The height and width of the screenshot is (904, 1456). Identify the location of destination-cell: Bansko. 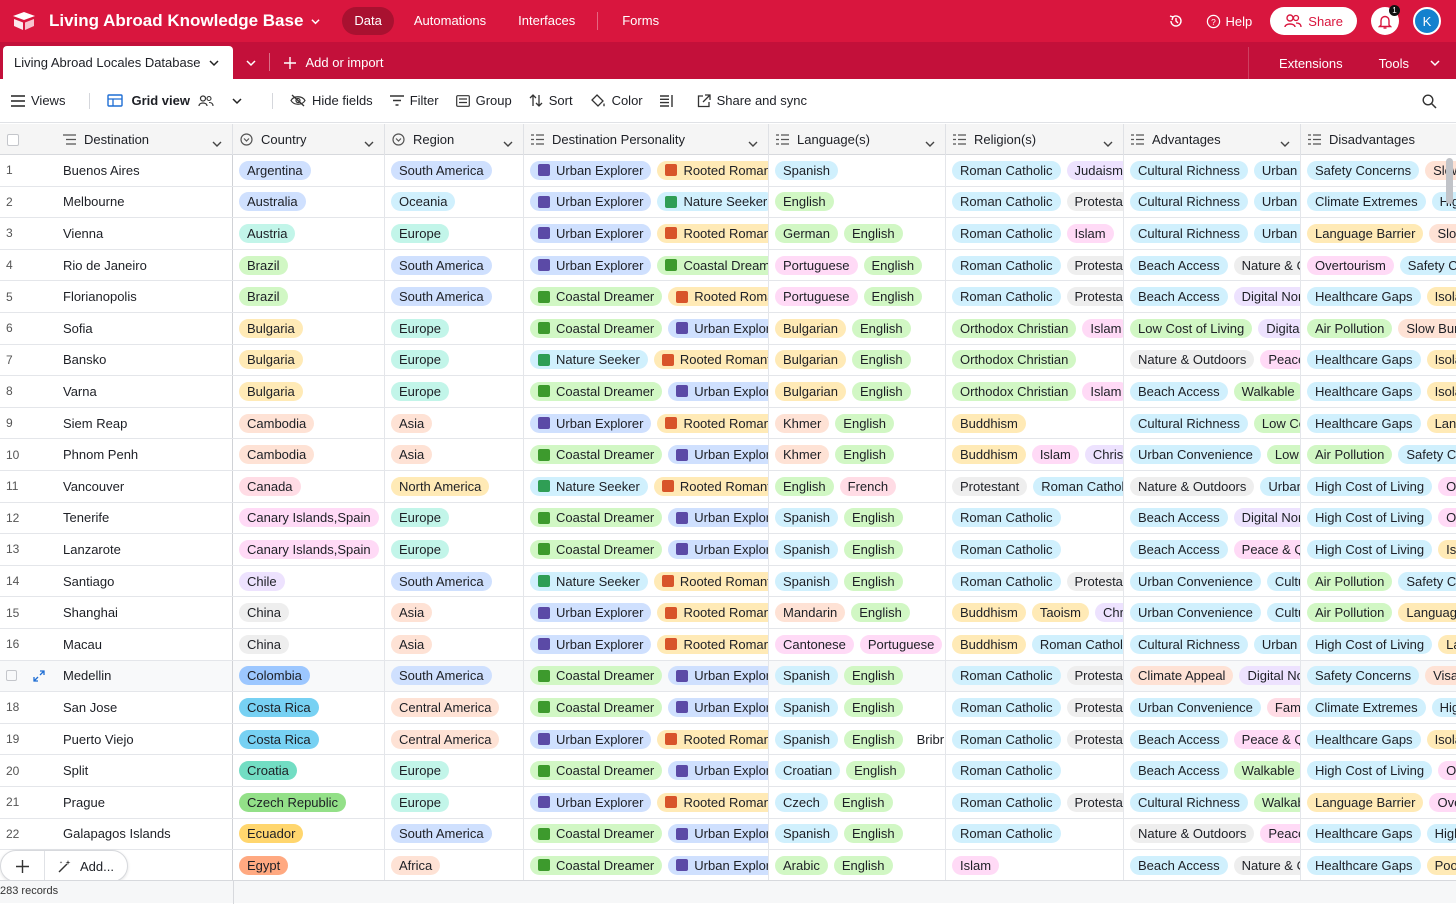
(144, 360).